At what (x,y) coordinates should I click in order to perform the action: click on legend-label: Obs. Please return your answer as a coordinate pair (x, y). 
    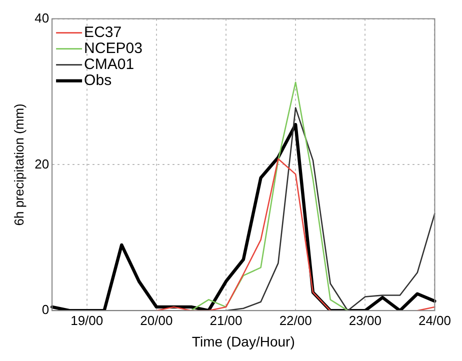
    Looking at the image, I should click on (98, 80).